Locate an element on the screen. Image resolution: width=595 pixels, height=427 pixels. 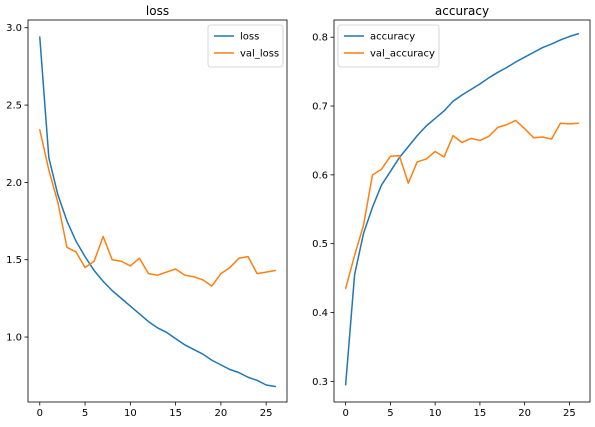
accuracy-x-tick-label: 20 is located at coordinates (524, 413).